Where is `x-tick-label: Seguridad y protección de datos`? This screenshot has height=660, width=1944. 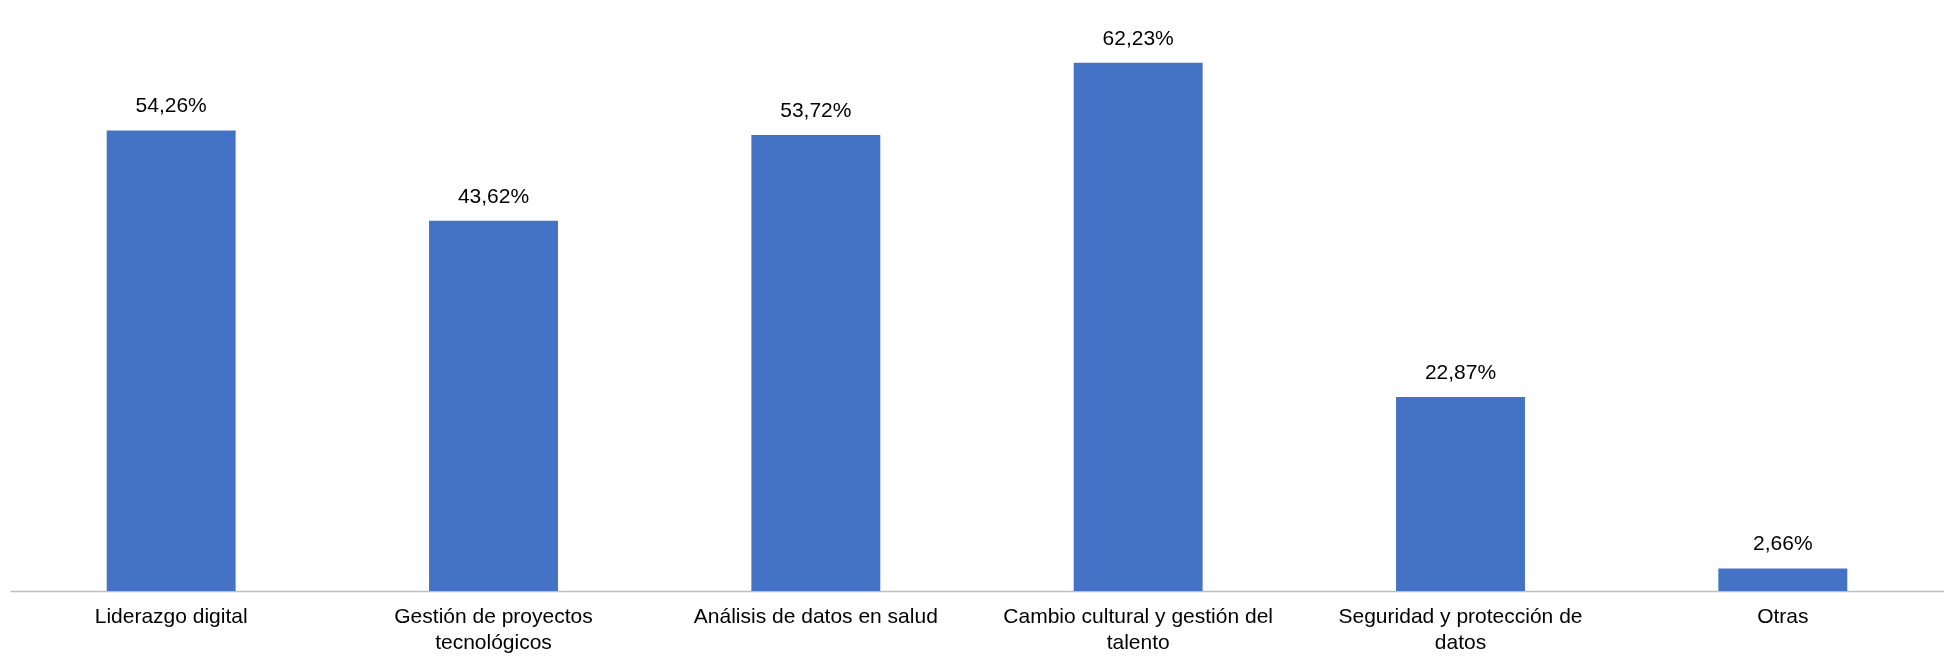 x-tick-label: Seguridad y protección de datos is located at coordinates (1460, 628).